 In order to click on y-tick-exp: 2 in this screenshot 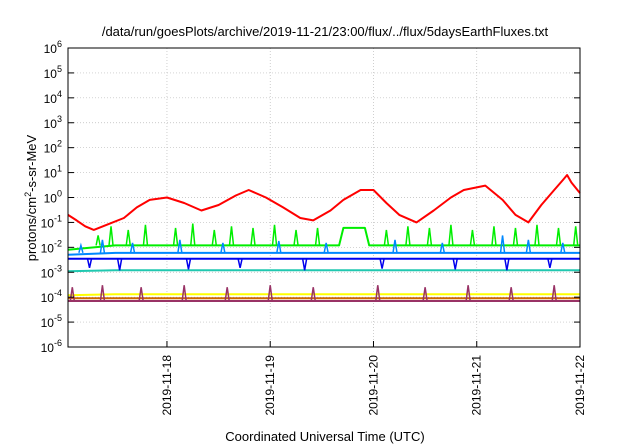, I will do `click(59, 144)`.